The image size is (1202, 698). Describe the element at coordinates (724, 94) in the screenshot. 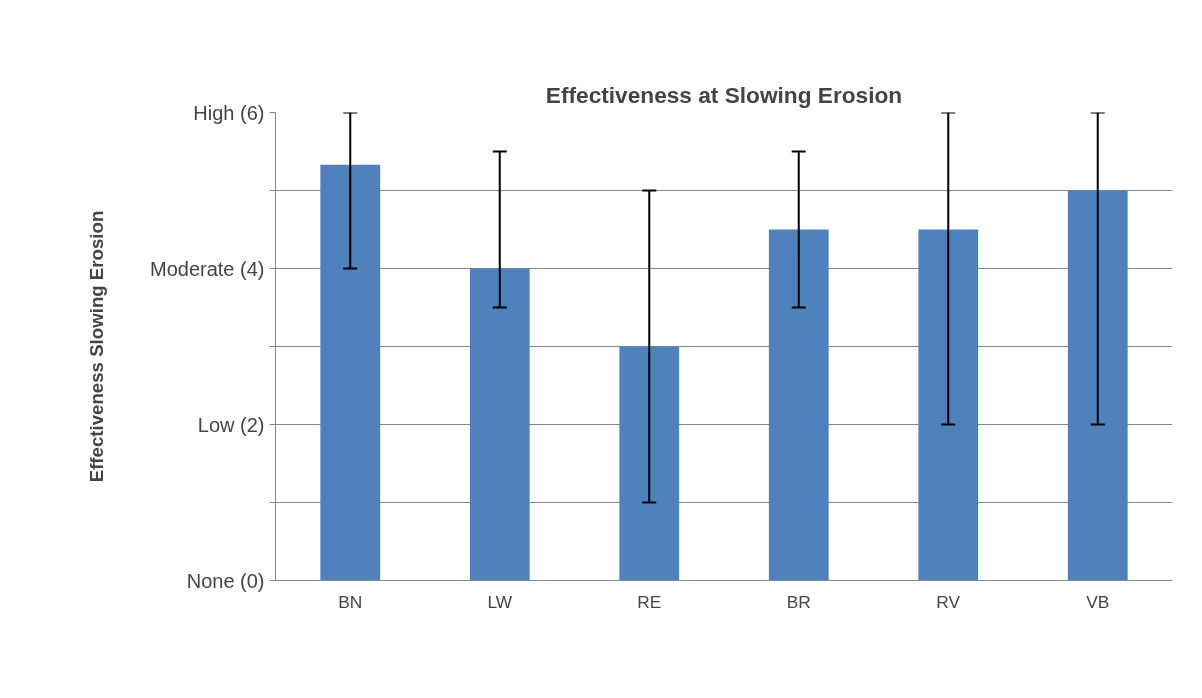

I see `chart-title: Effectiveness at Slowing Erosion` at that location.